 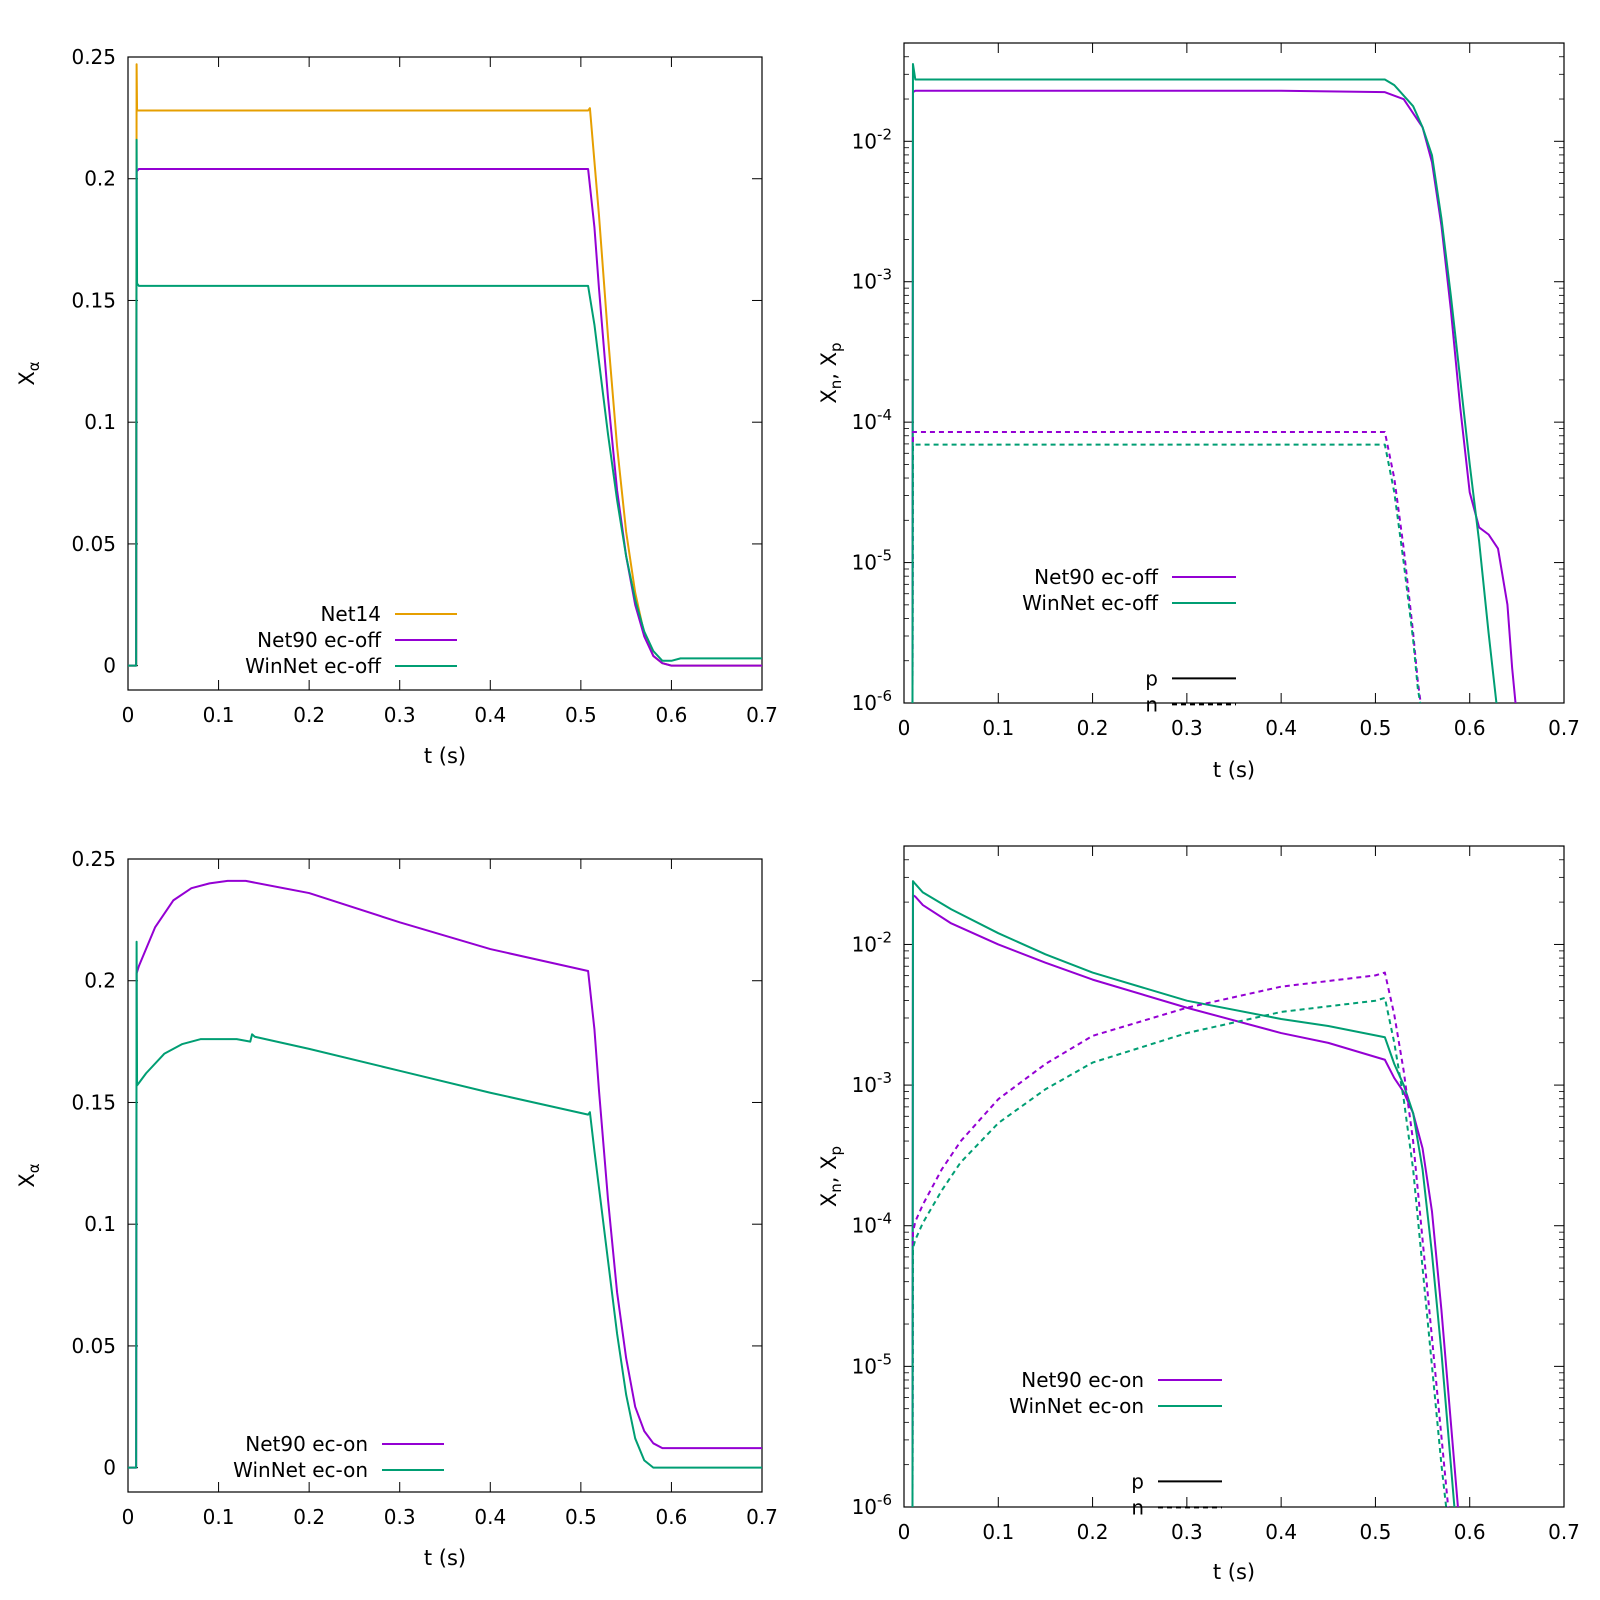 I want to click on y-tick-label: 0.25, so click(x=93, y=57).